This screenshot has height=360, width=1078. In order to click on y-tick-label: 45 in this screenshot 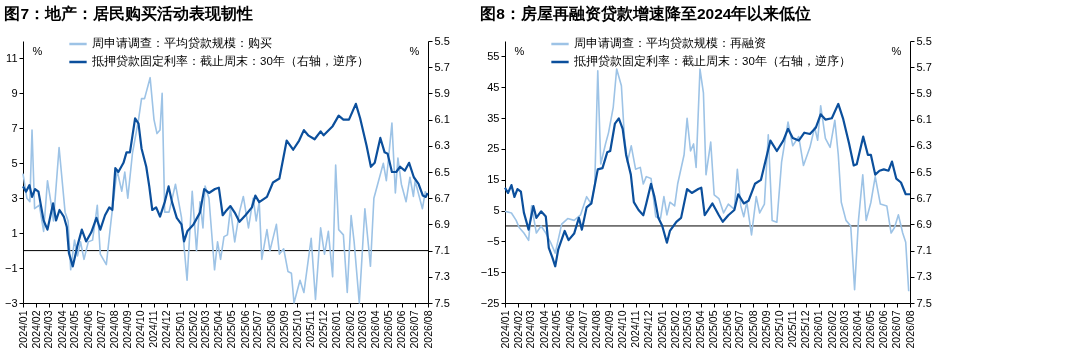, I will do `click(493, 86)`.